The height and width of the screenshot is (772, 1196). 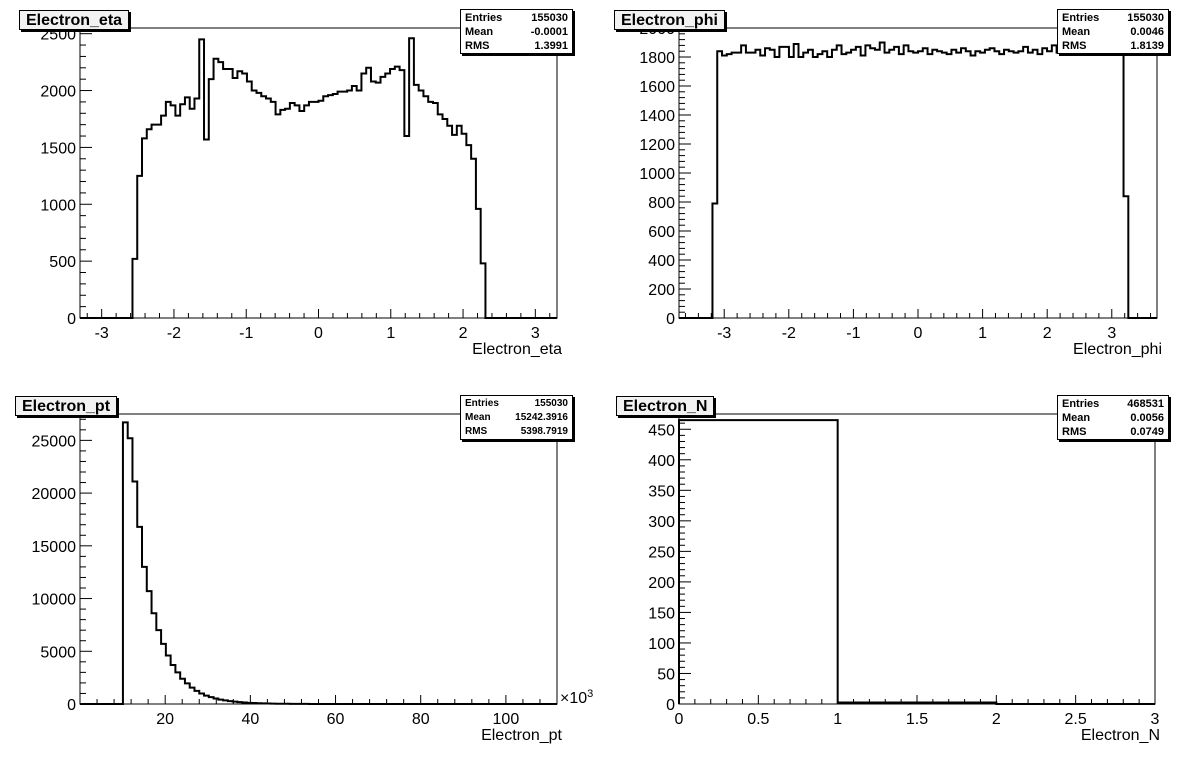 What do you see at coordinates (1147, 46) in the screenshot?
I see `stats-rms-value: 1.8139` at bounding box center [1147, 46].